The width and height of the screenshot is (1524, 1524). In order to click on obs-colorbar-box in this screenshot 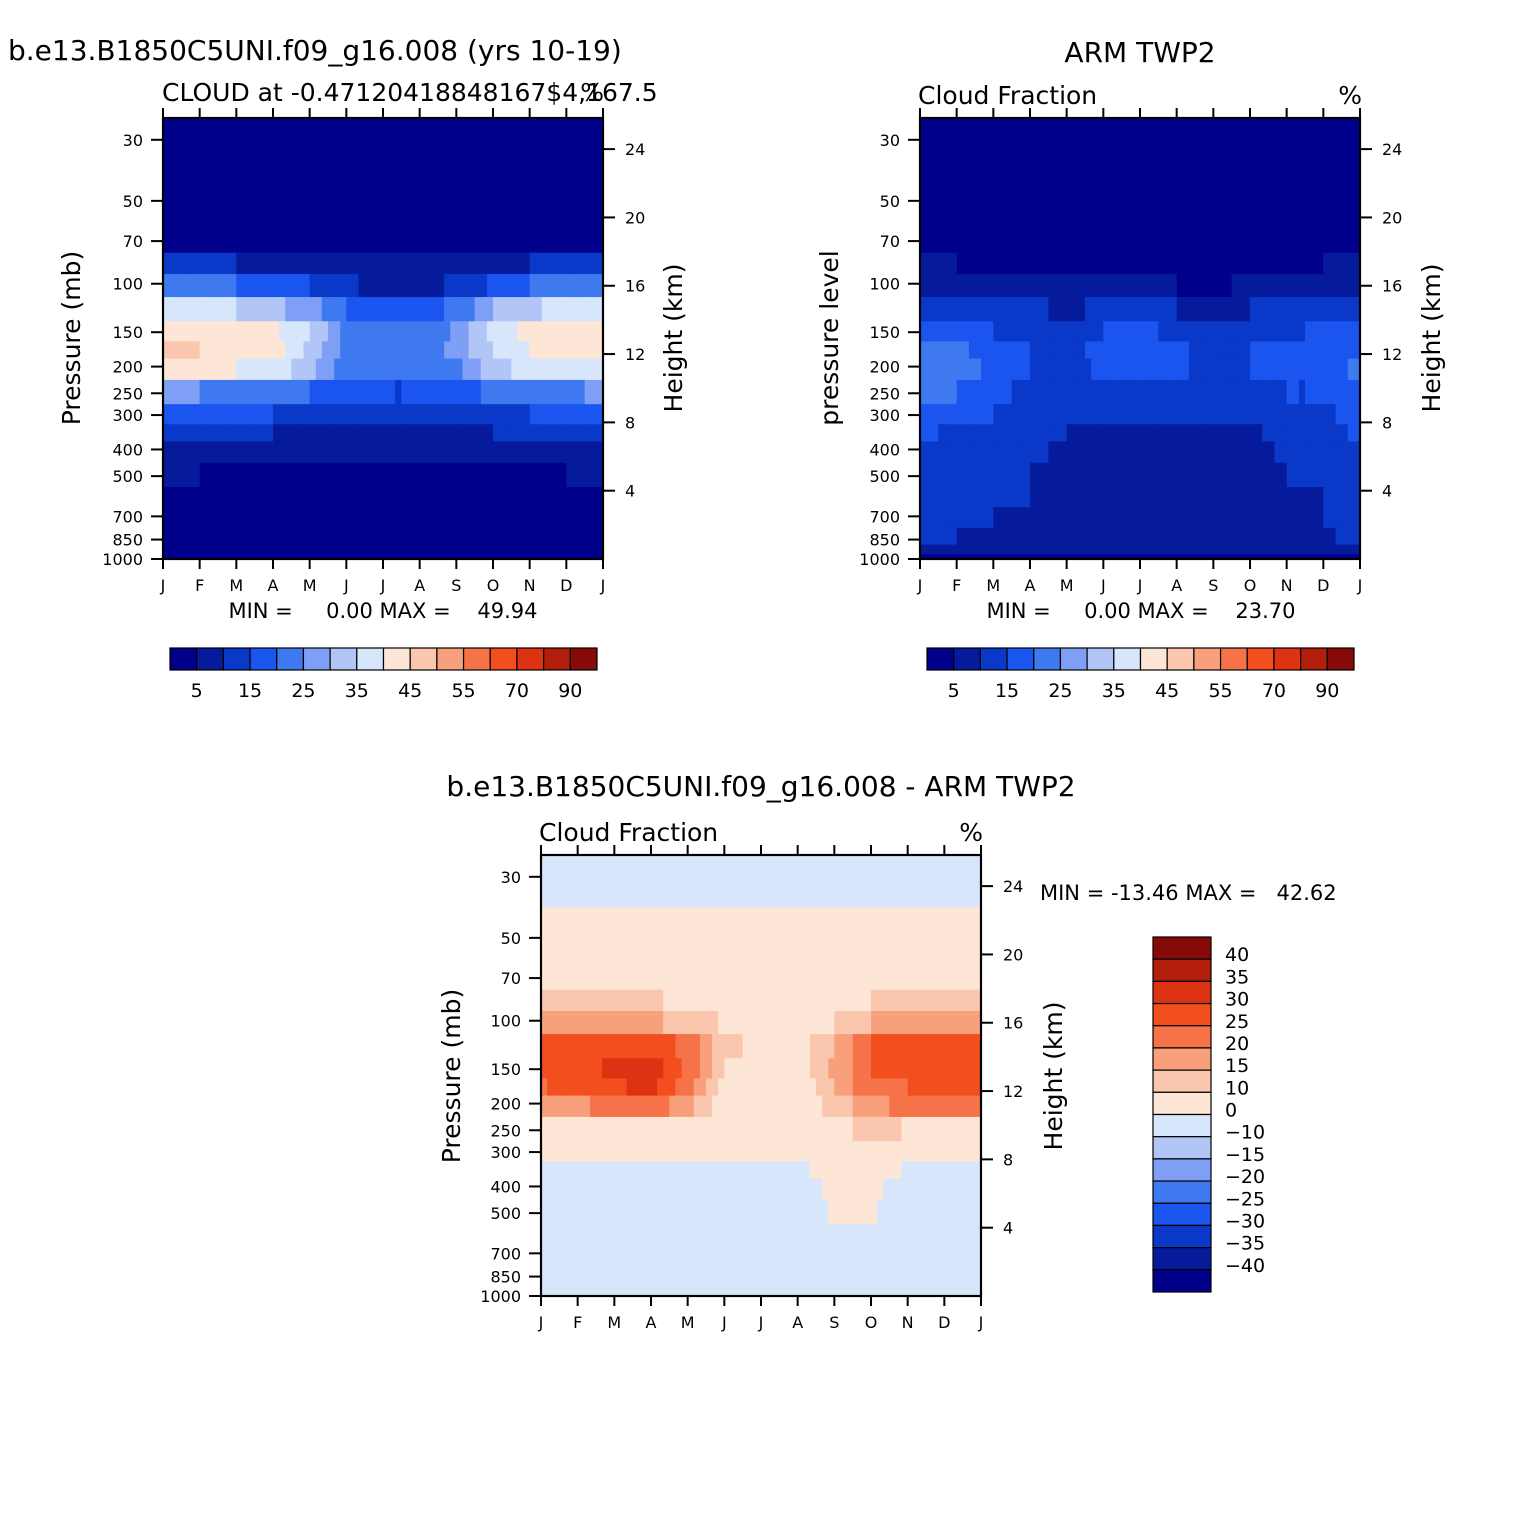, I will do `click(1314, 659)`.